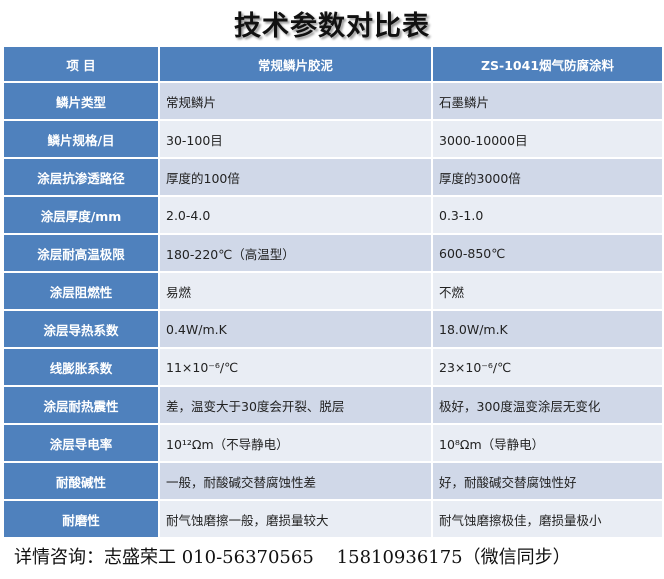 This screenshot has width=664, height=579. Describe the element at coordinates (547, 291) in the screenshot. I see `zs1041-value: 不燃` at that location.